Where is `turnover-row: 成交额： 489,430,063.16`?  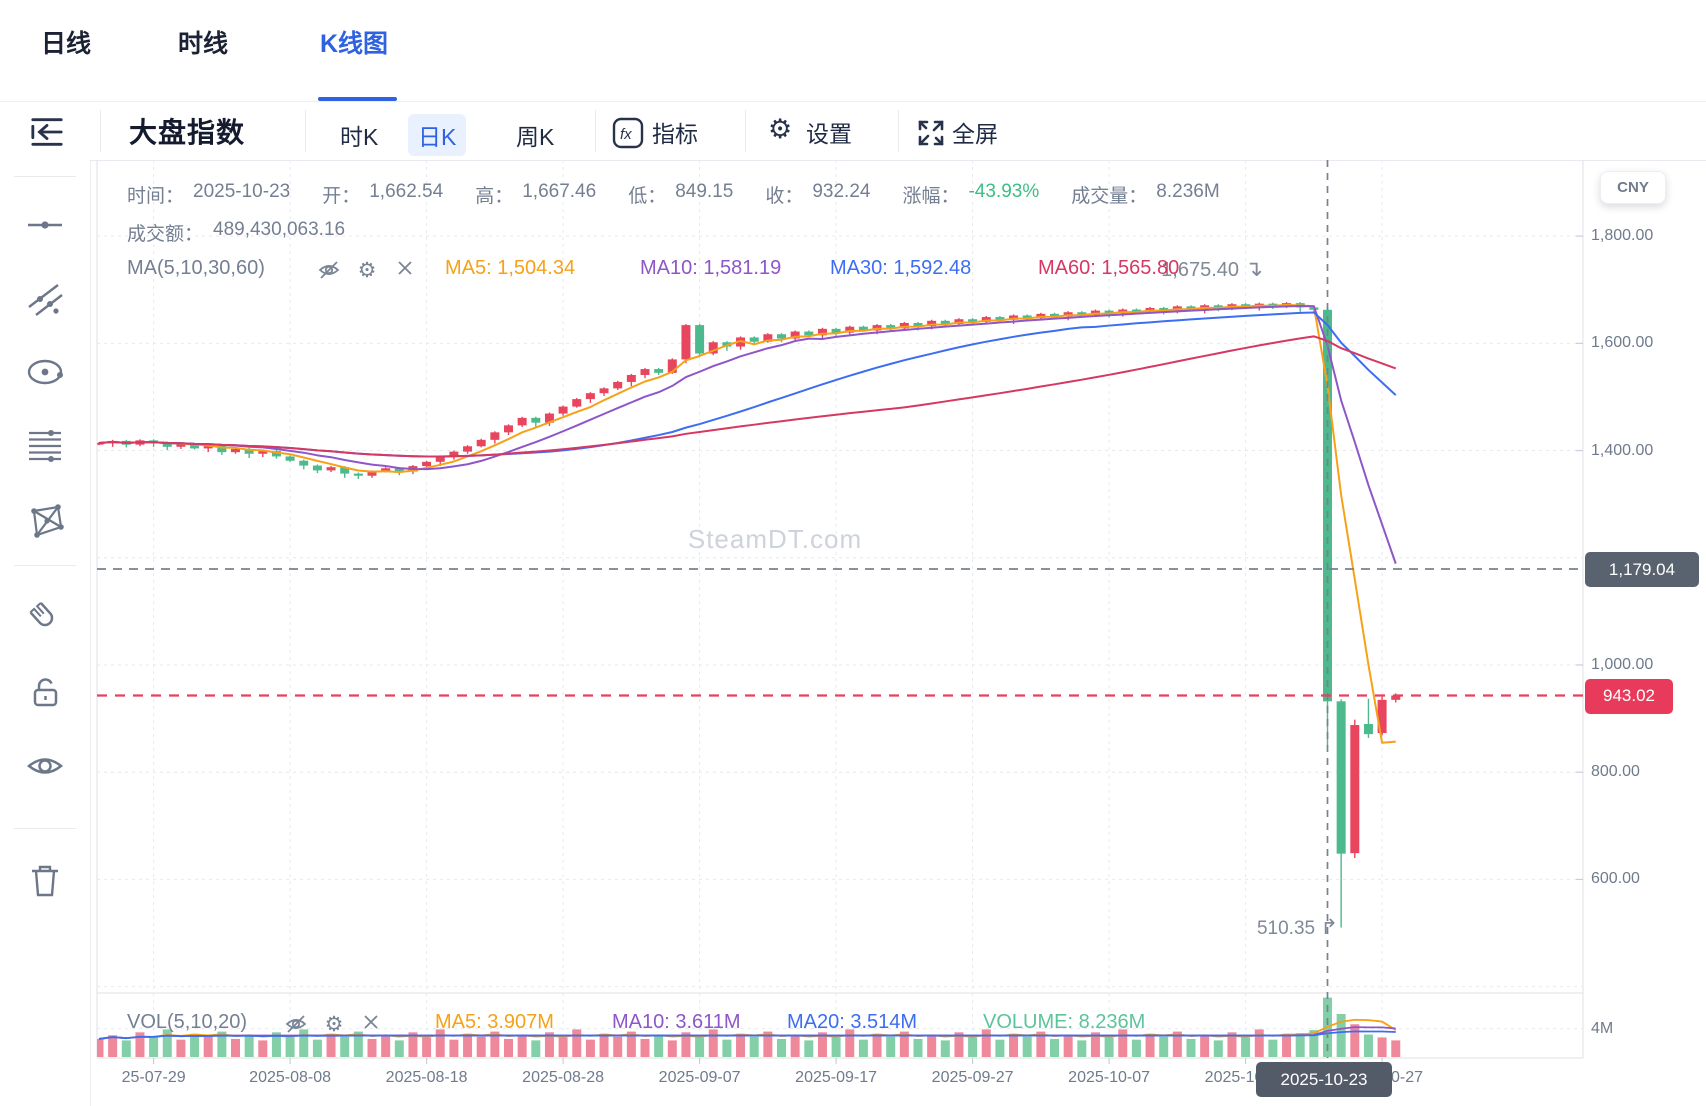 turnover-row: 成交额： 489,430,063.16 is located at coordinates (236, 232).